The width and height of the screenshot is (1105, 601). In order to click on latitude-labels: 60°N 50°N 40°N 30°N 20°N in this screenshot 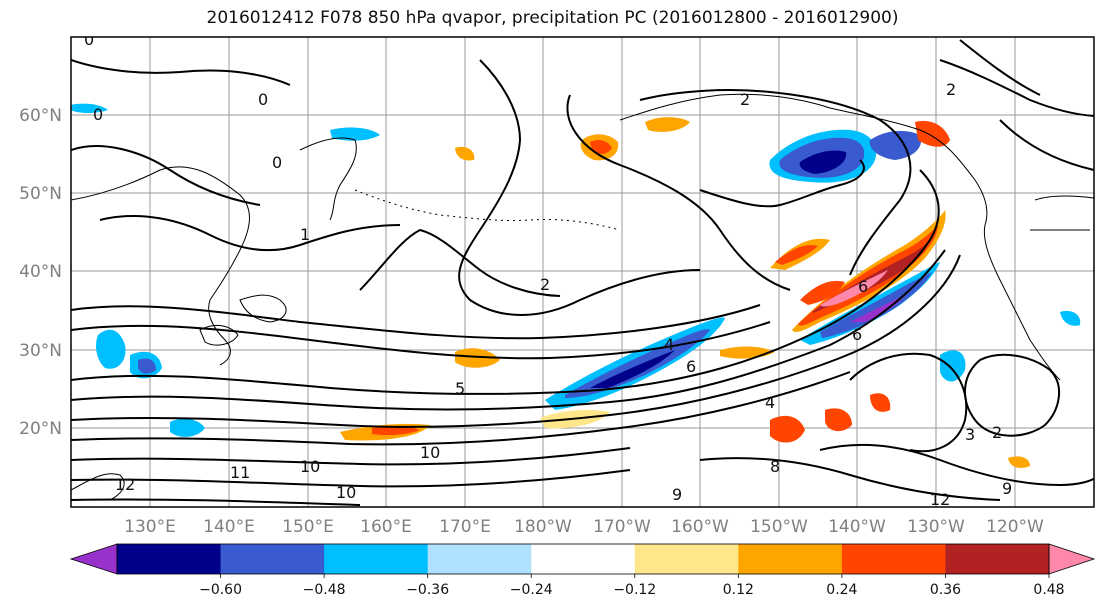, I will do `click(40, 272)`.